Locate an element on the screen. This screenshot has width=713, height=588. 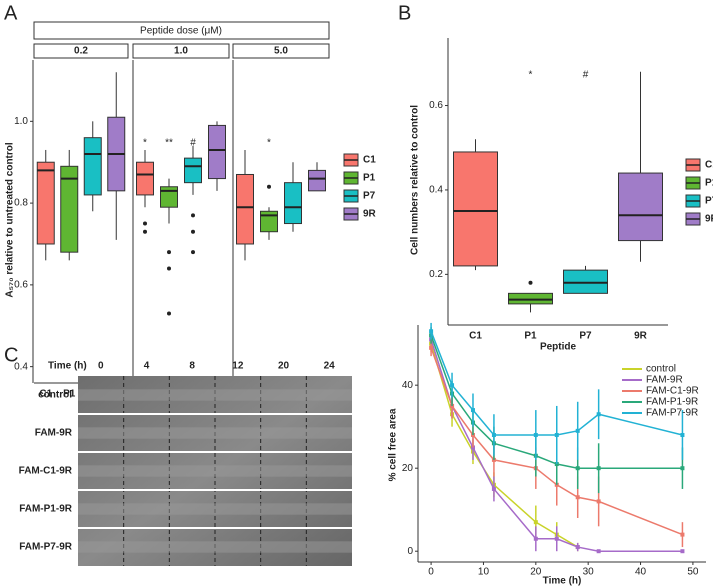
y-tick-label: 0.6 is located at coordinates (436, 105).